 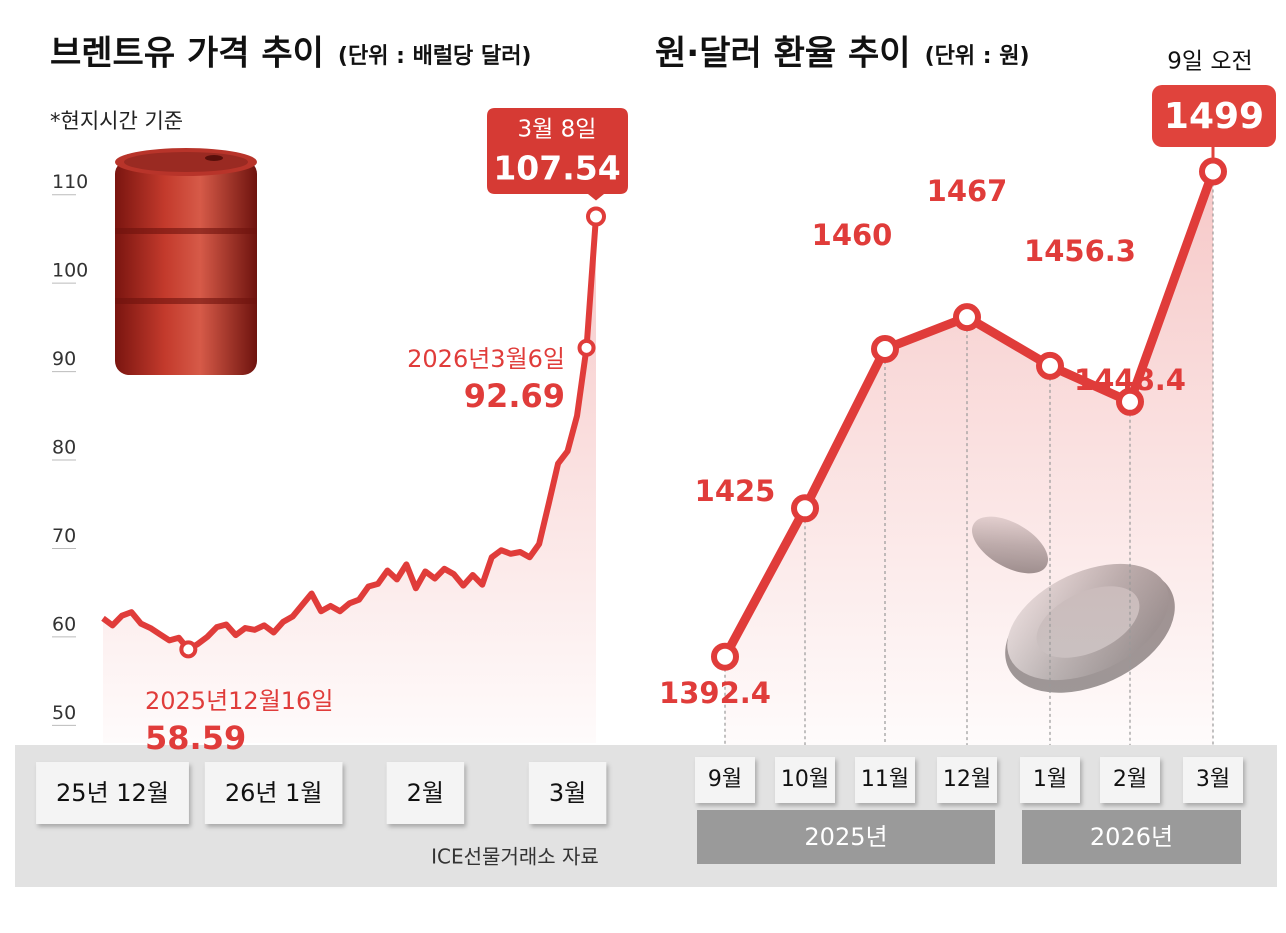 I want to click on y-tick-label: 60, so click(x=64, y=624).